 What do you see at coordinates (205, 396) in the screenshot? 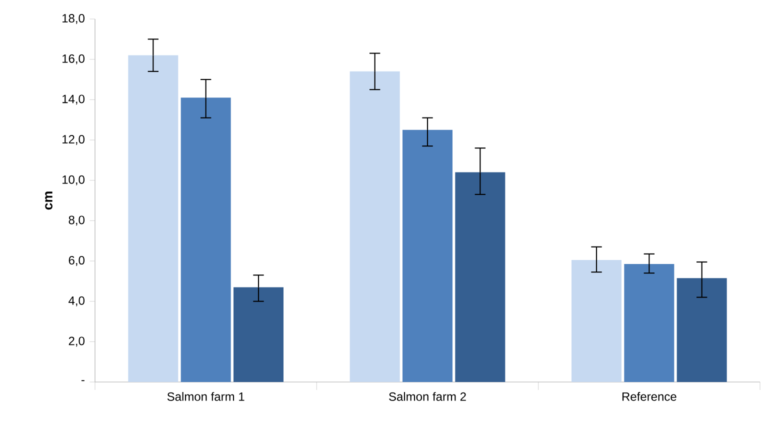
I see `x-tick-label: Salmon farm 1` at bounding box center [205, 396].